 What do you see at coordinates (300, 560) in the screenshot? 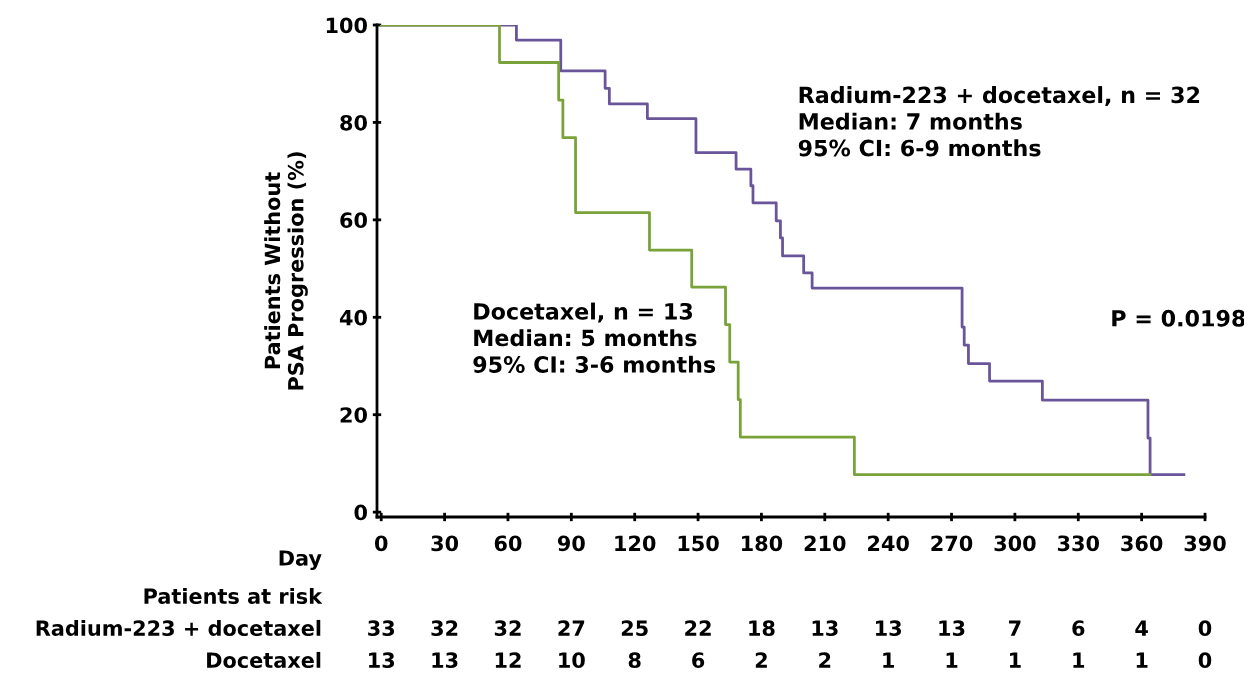
I see `x-axis-title: Day` at bounding box center [300, 560].